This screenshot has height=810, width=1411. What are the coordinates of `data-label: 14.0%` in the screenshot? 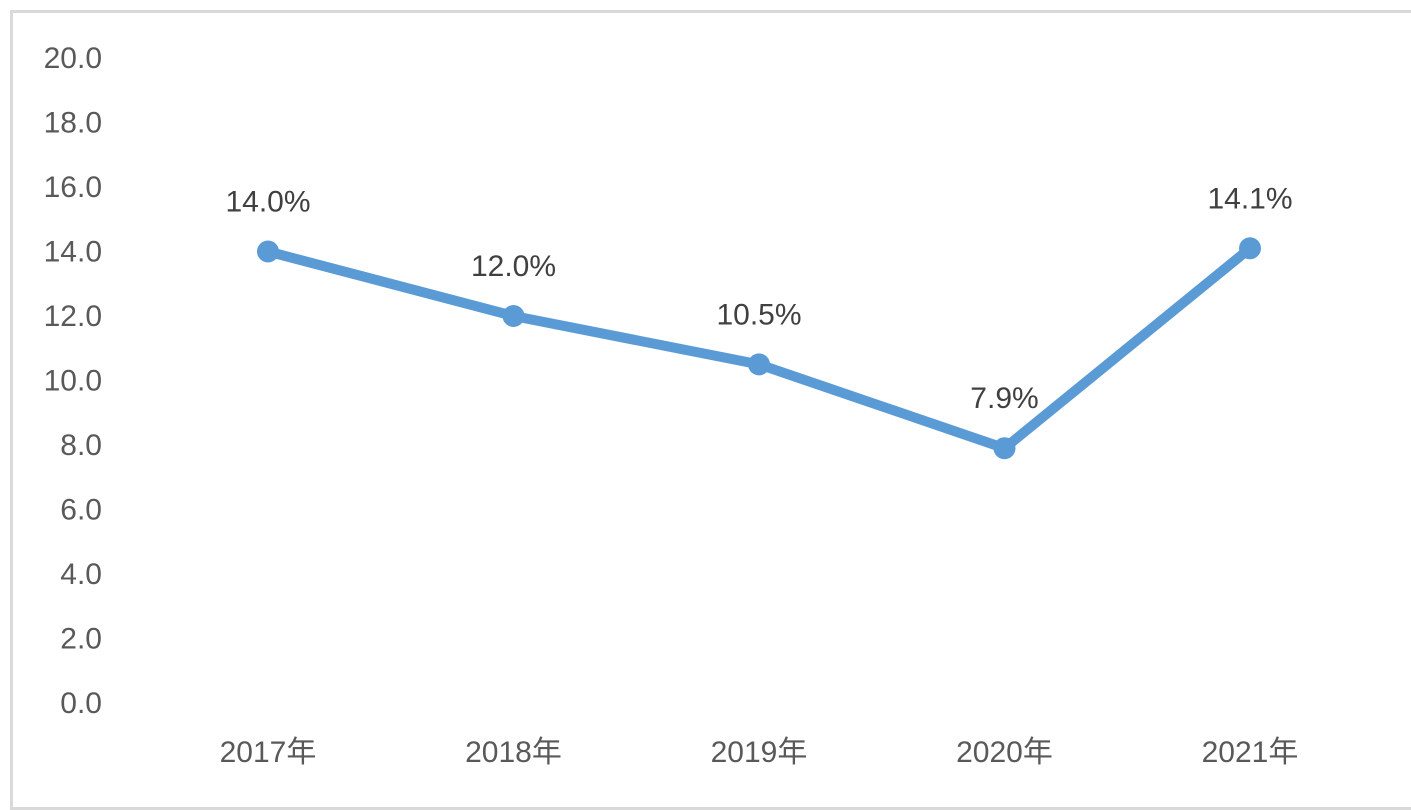 It's located at (267, 202).